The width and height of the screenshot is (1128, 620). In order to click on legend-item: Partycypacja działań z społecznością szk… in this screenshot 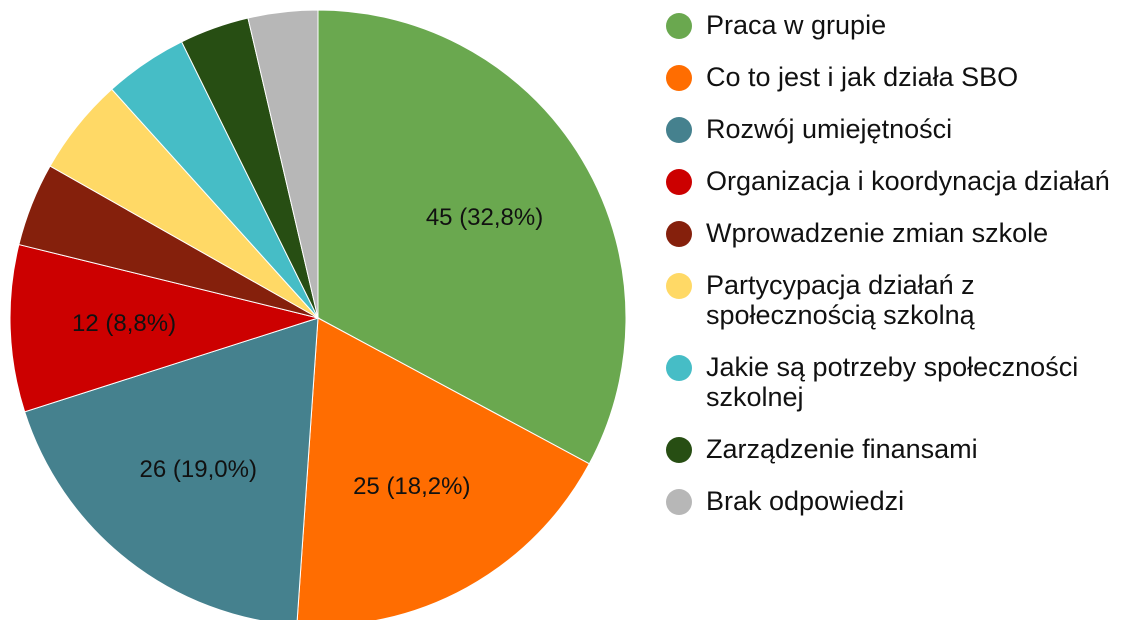, I will do `click(896, 300)`.